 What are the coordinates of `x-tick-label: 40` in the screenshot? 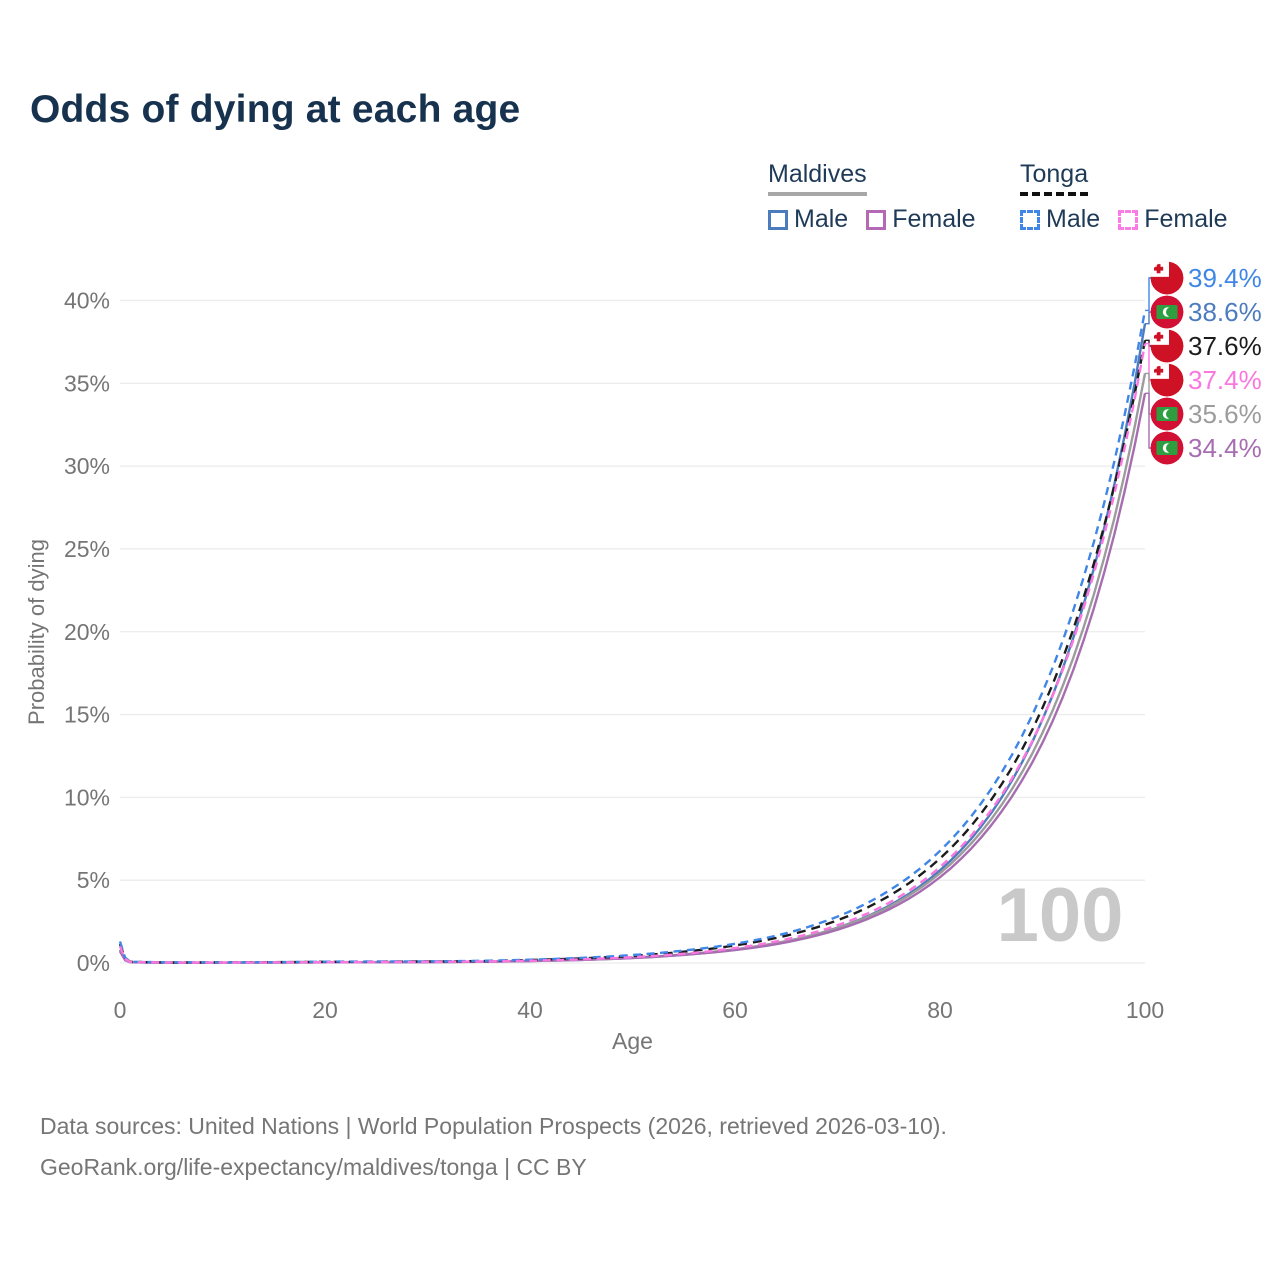 It's located at (530, 1010).